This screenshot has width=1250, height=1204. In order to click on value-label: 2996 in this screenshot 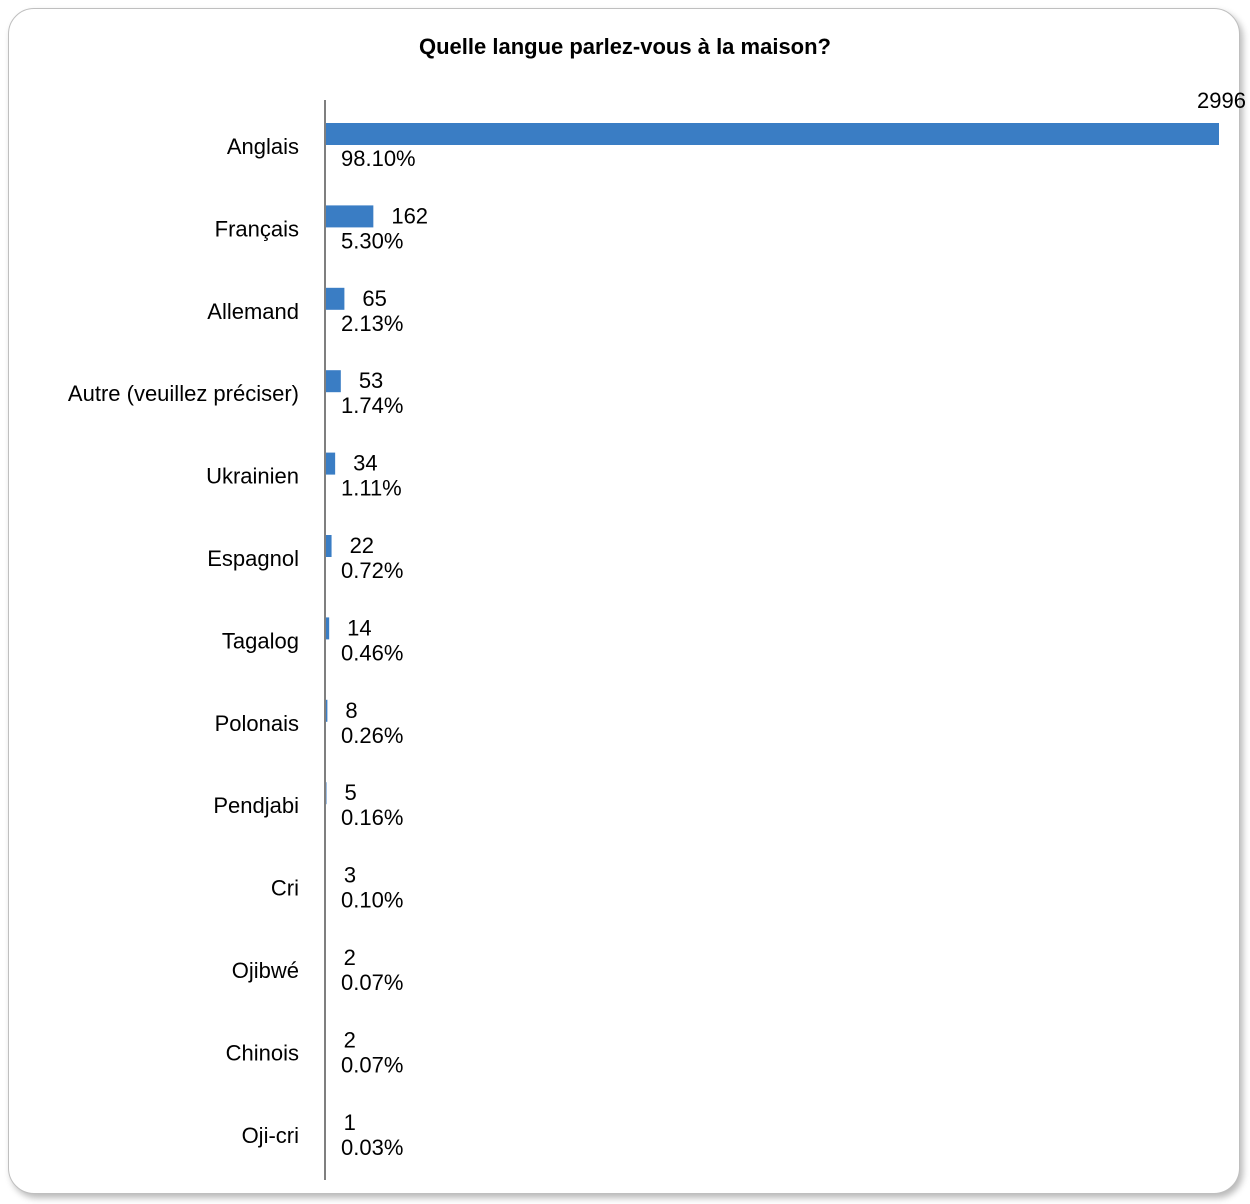, I will do `click(1221, 100)`.